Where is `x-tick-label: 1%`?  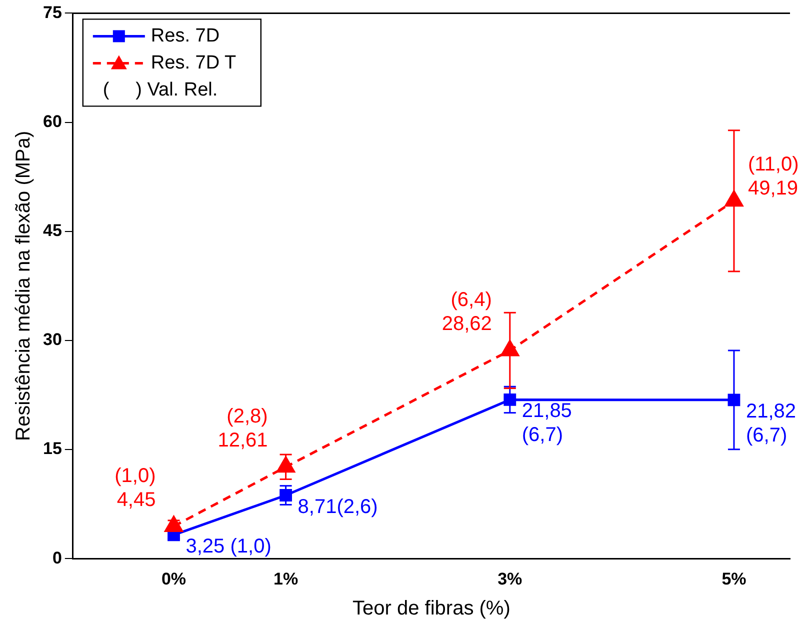 x-tick-label: 1% is located at coordinates (286, 578).